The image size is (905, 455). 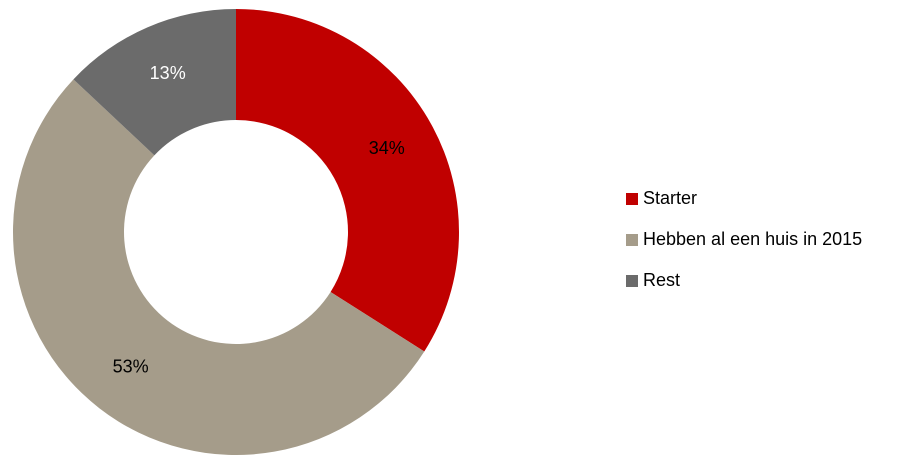 I want to click on donut-slice-rest, so click(x=154, y=82).